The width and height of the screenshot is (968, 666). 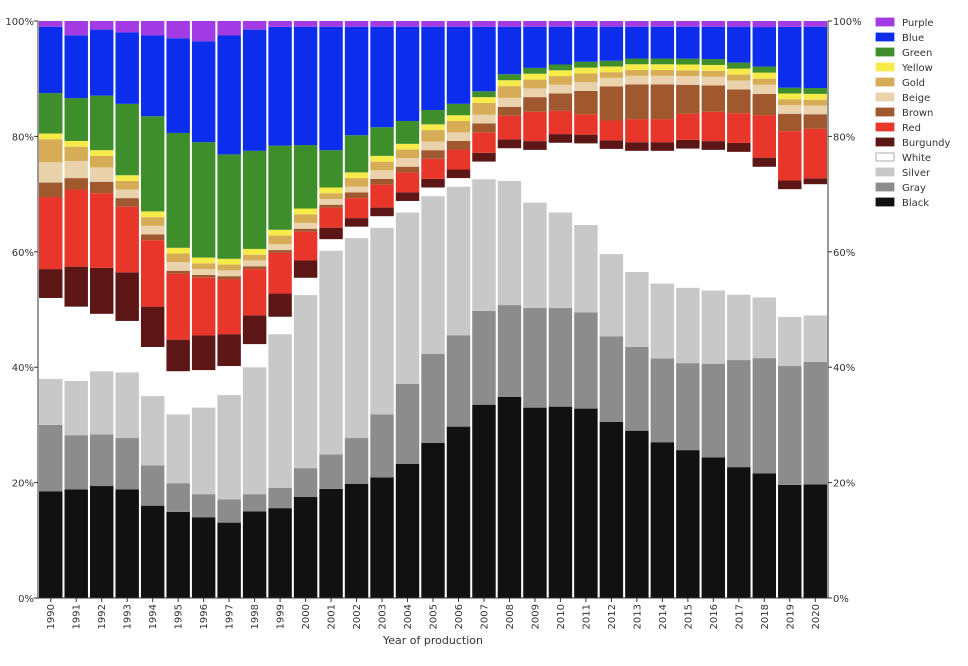 What do you see at coordinates (407, 298) in the screenshot?
I see `bar-segment-silver-2004` at bounding box center [407, 298].